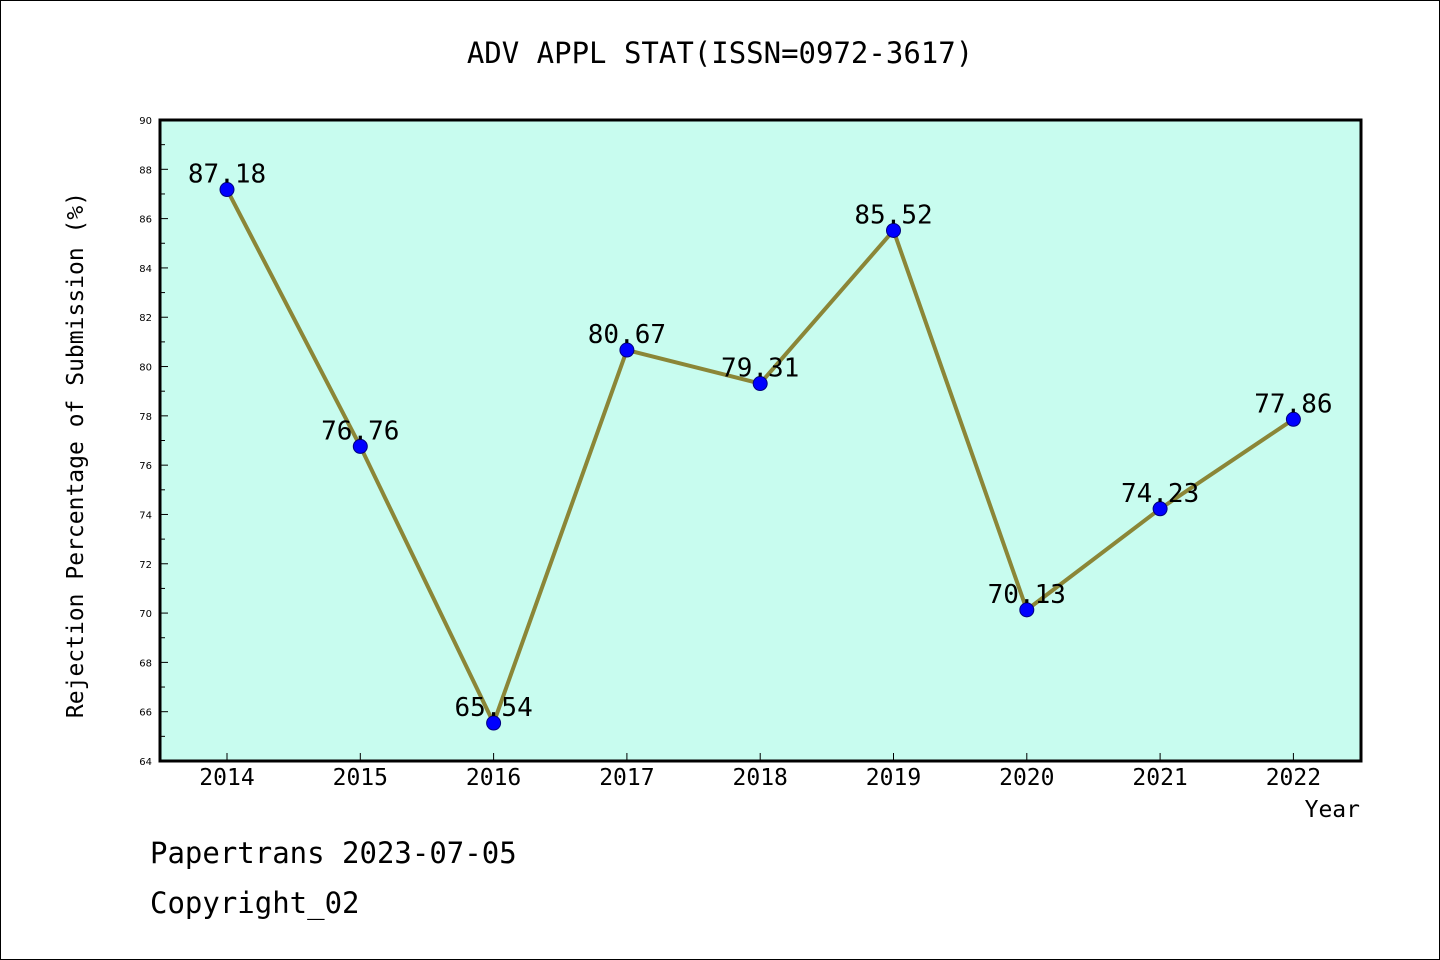 This screenshot has width=1440, height=960. Describe the element at coordinates (760, 369) in the screenshot. I see `data-label: 79.31` at that location.